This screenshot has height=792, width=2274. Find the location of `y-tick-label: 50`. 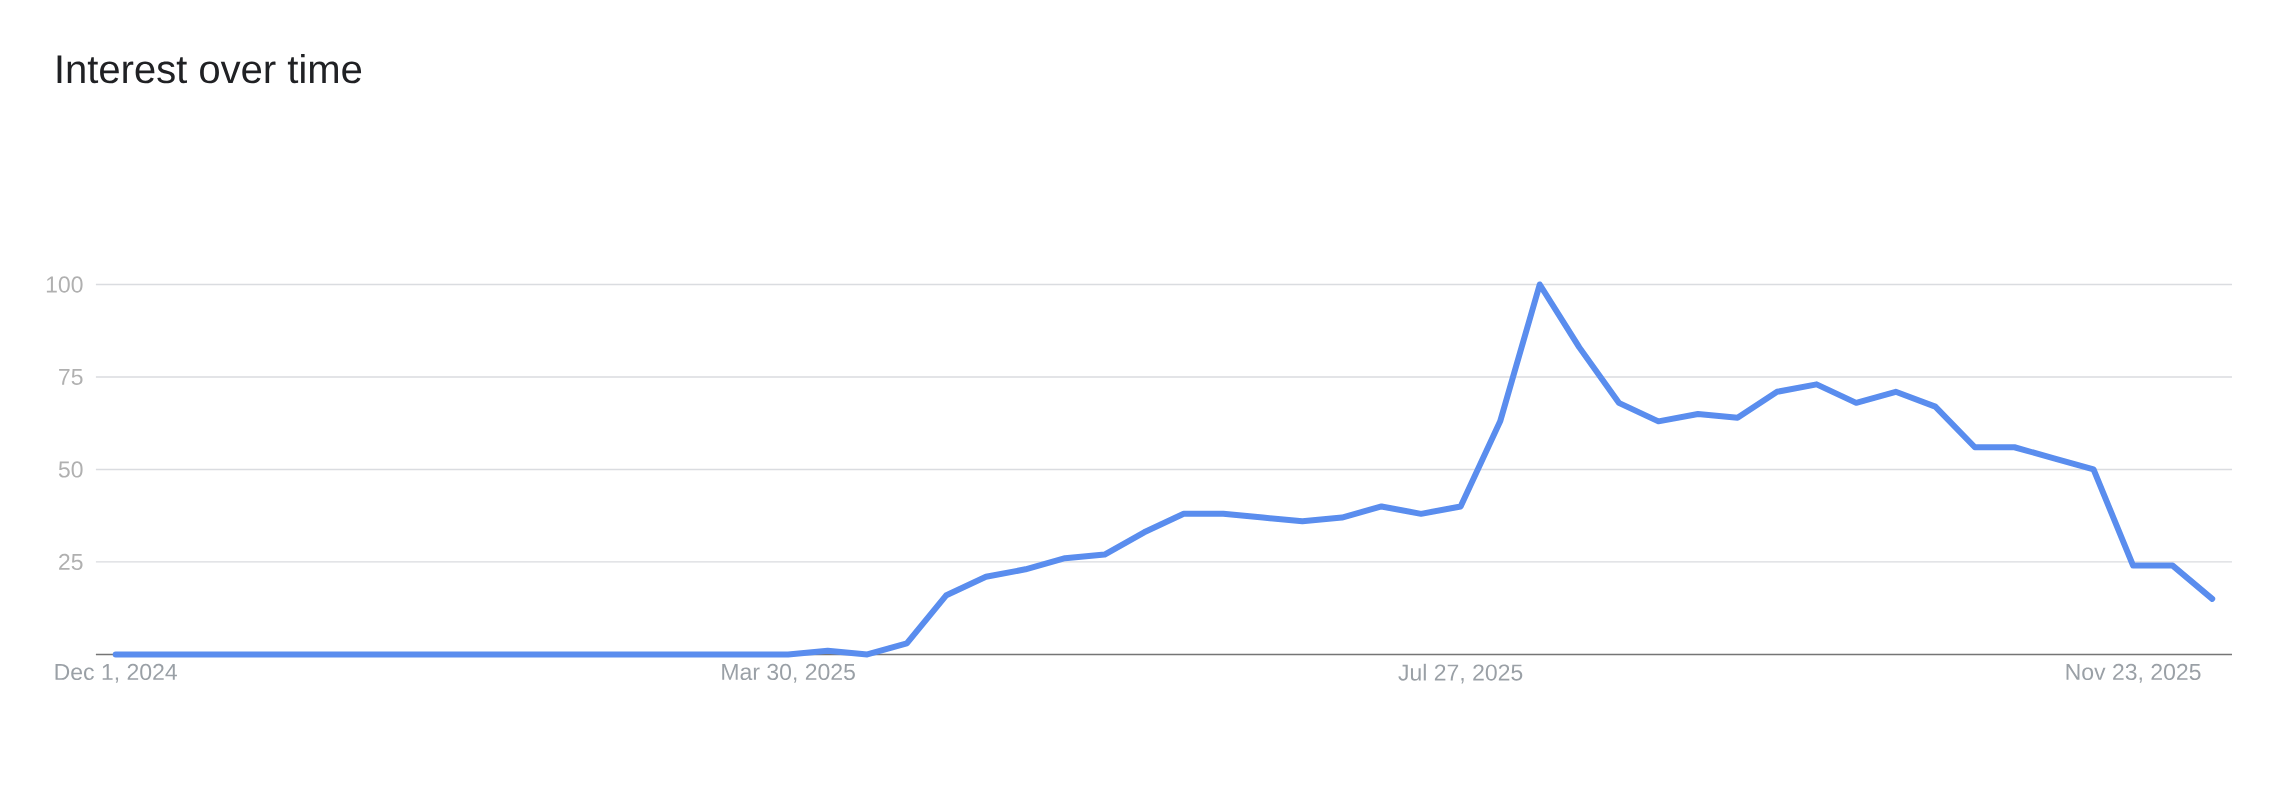

y-tick-label: 50 is located at coordinates (70, 469).